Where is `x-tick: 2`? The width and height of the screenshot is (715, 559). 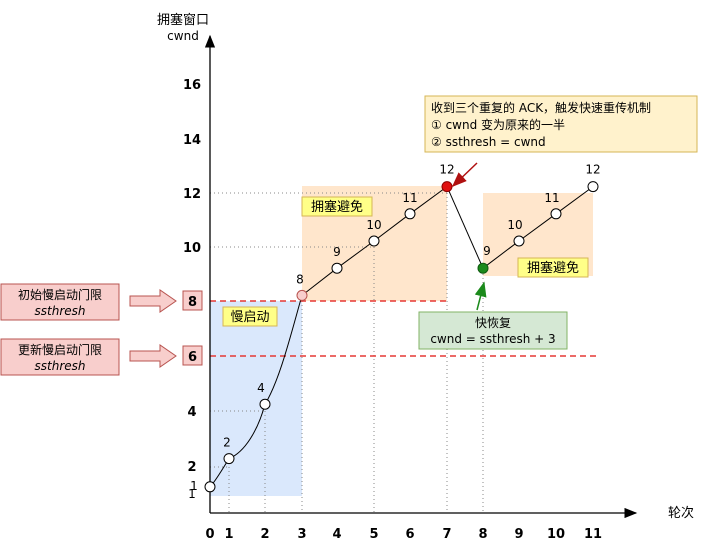 x-tick: 2 is located at coordinates (264, 534).